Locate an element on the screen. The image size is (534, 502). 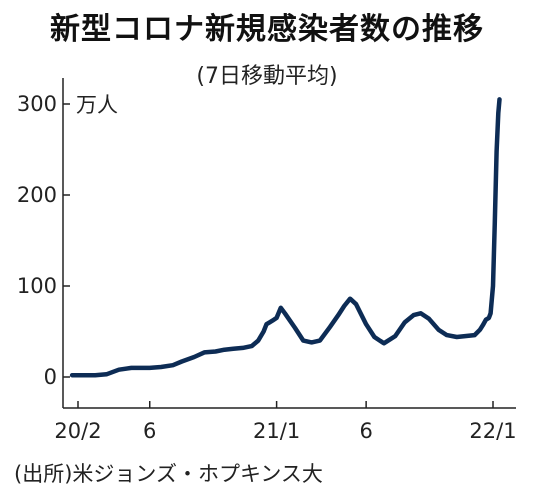
x-tick-label-1: 6 is located at coordinates (149, 431).